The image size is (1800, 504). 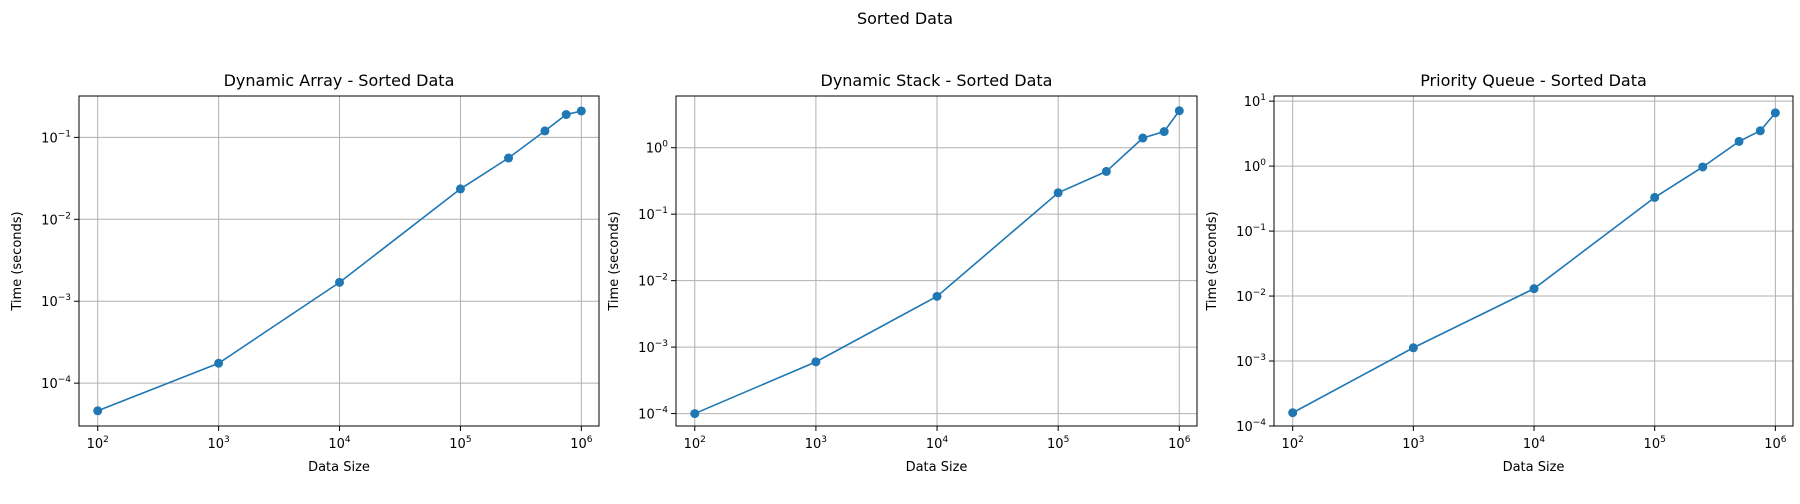 I want to click on chart-title: Dynamic Array - Sorted Data, so click(x=339, y=80).